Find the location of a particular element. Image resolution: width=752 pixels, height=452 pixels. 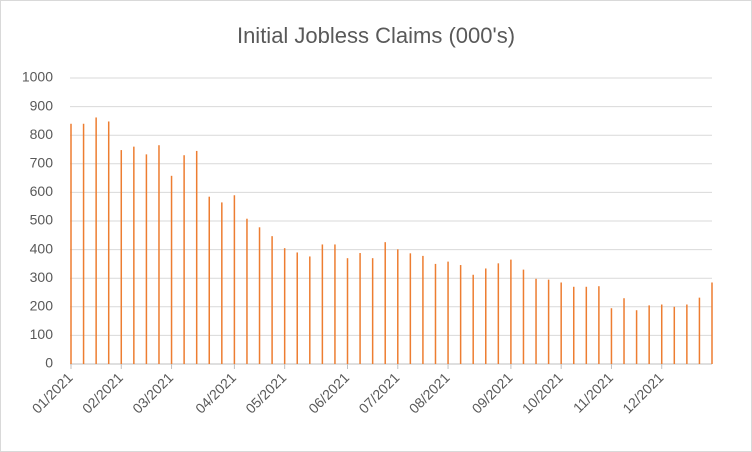

y-tick-label: 600 is located at coordinates (42, 191).